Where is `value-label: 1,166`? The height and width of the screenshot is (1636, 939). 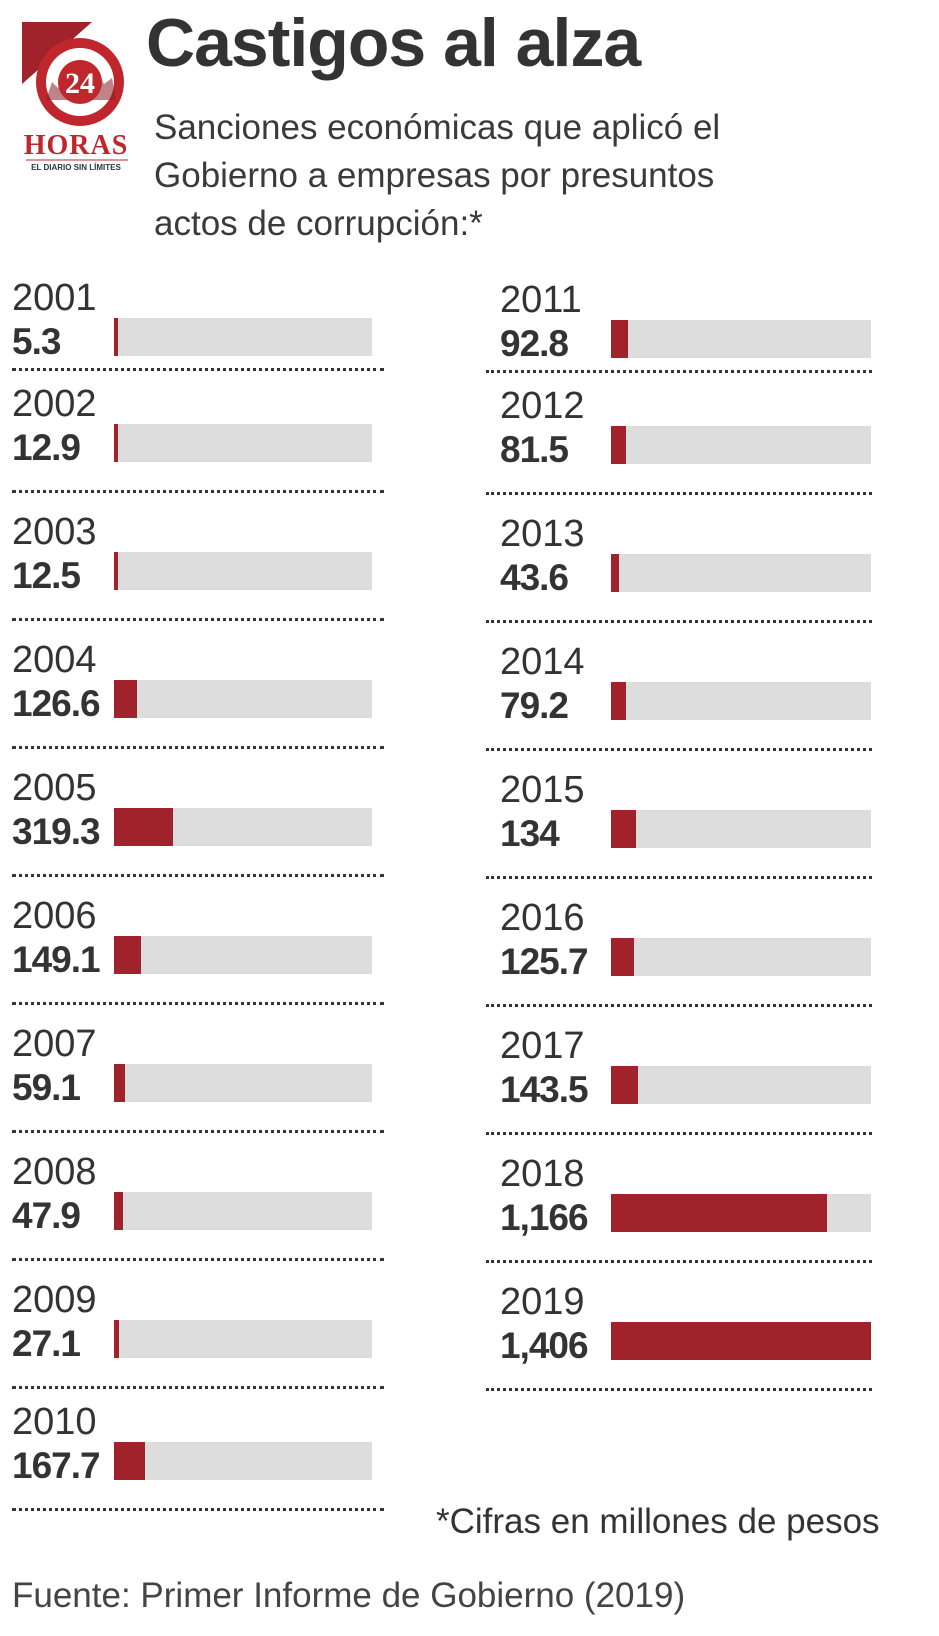
value-label: 1,166 is located at coordinates (544, 1217).